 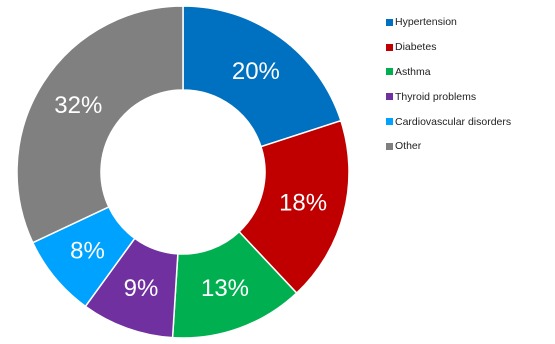 I want to click on data-label-asthma: 13%, so click(x=225, y=288).